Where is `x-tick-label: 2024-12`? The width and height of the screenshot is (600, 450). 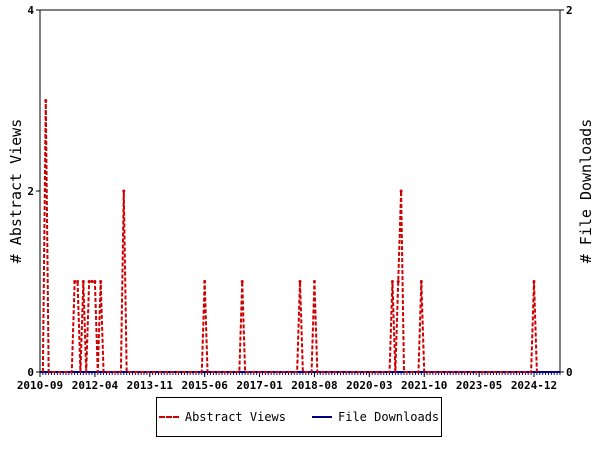 x-tick-label: 2024-12 is located at coordinates (534, 385).